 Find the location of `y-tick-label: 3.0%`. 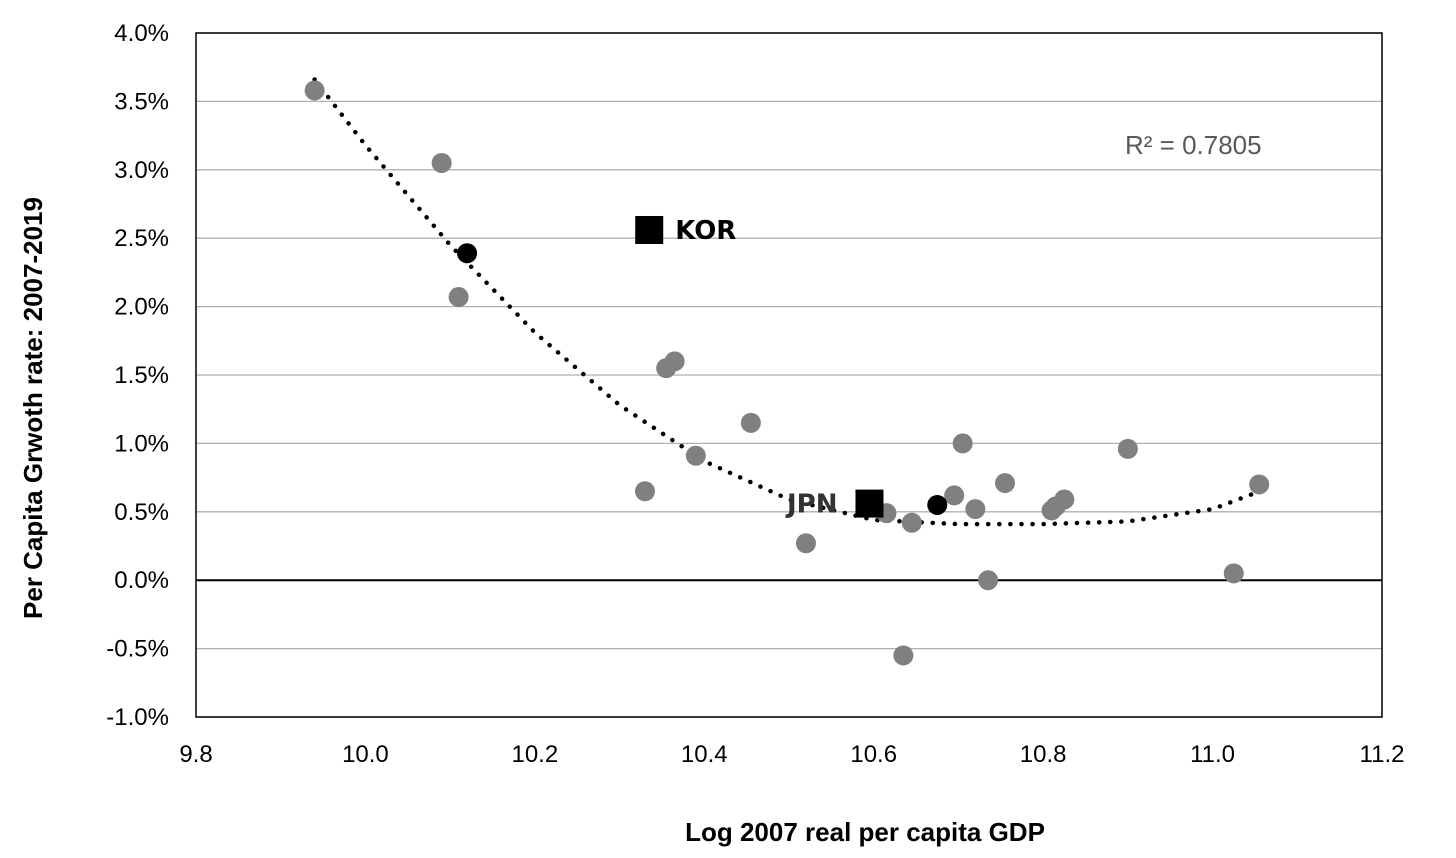

y-tick-label: 3.0% is located at coordinates (141, 170).